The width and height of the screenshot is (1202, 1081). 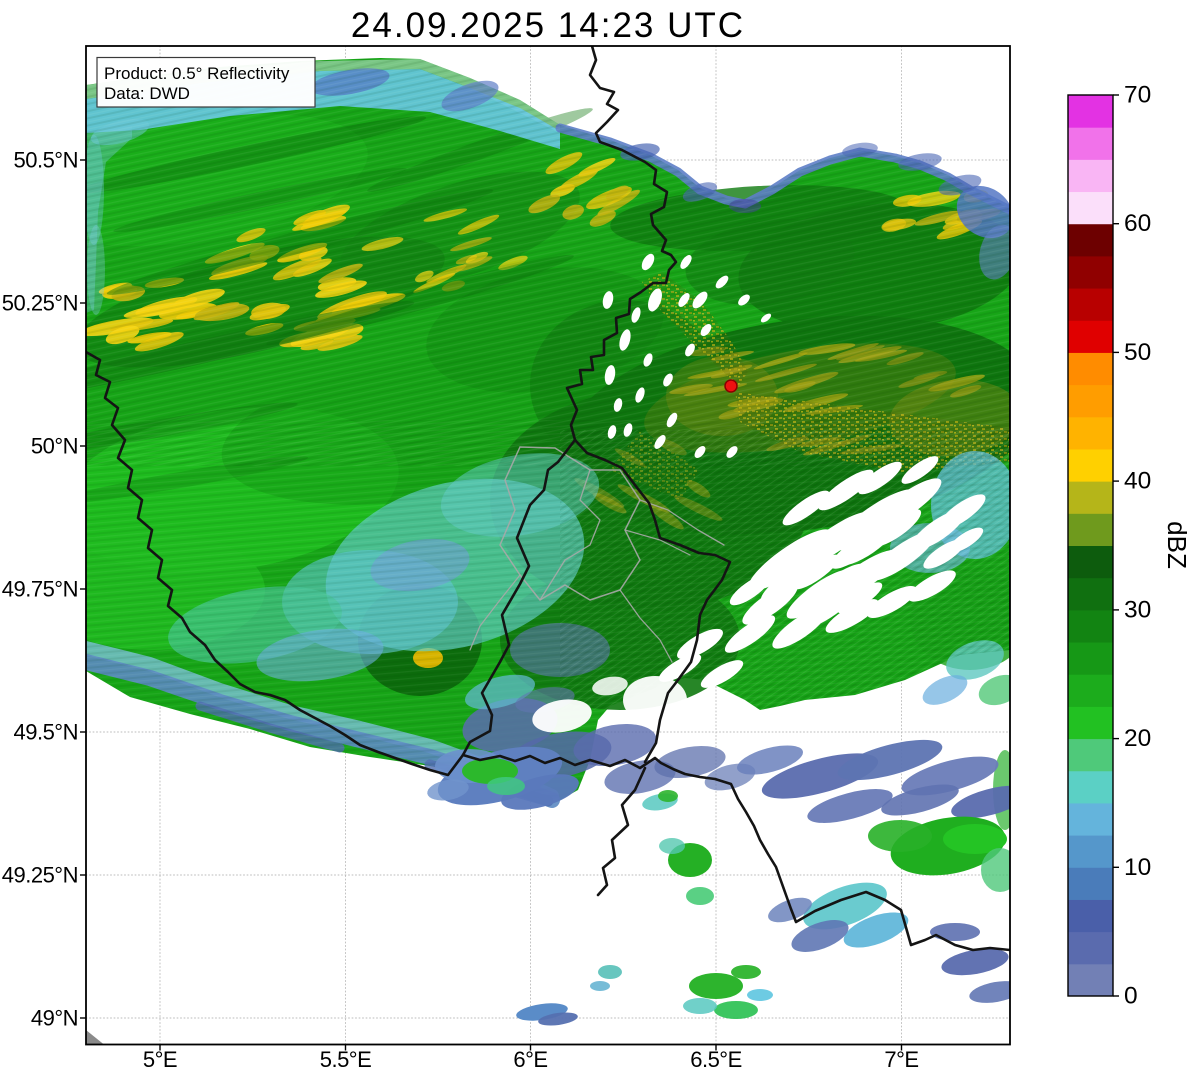 I want to click on svg-text: 49°N, so click(x=54, y=1018).